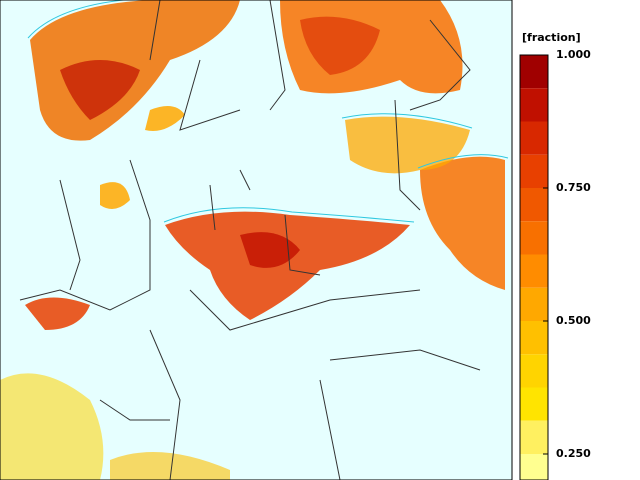 The width and height of the screenshot is (640, 480). What do you see at coordinates (555, 264) in the screenshot?
I see `colorbar: 1.000 0.750 0.500 0.250` at bounding box center [555, 264].